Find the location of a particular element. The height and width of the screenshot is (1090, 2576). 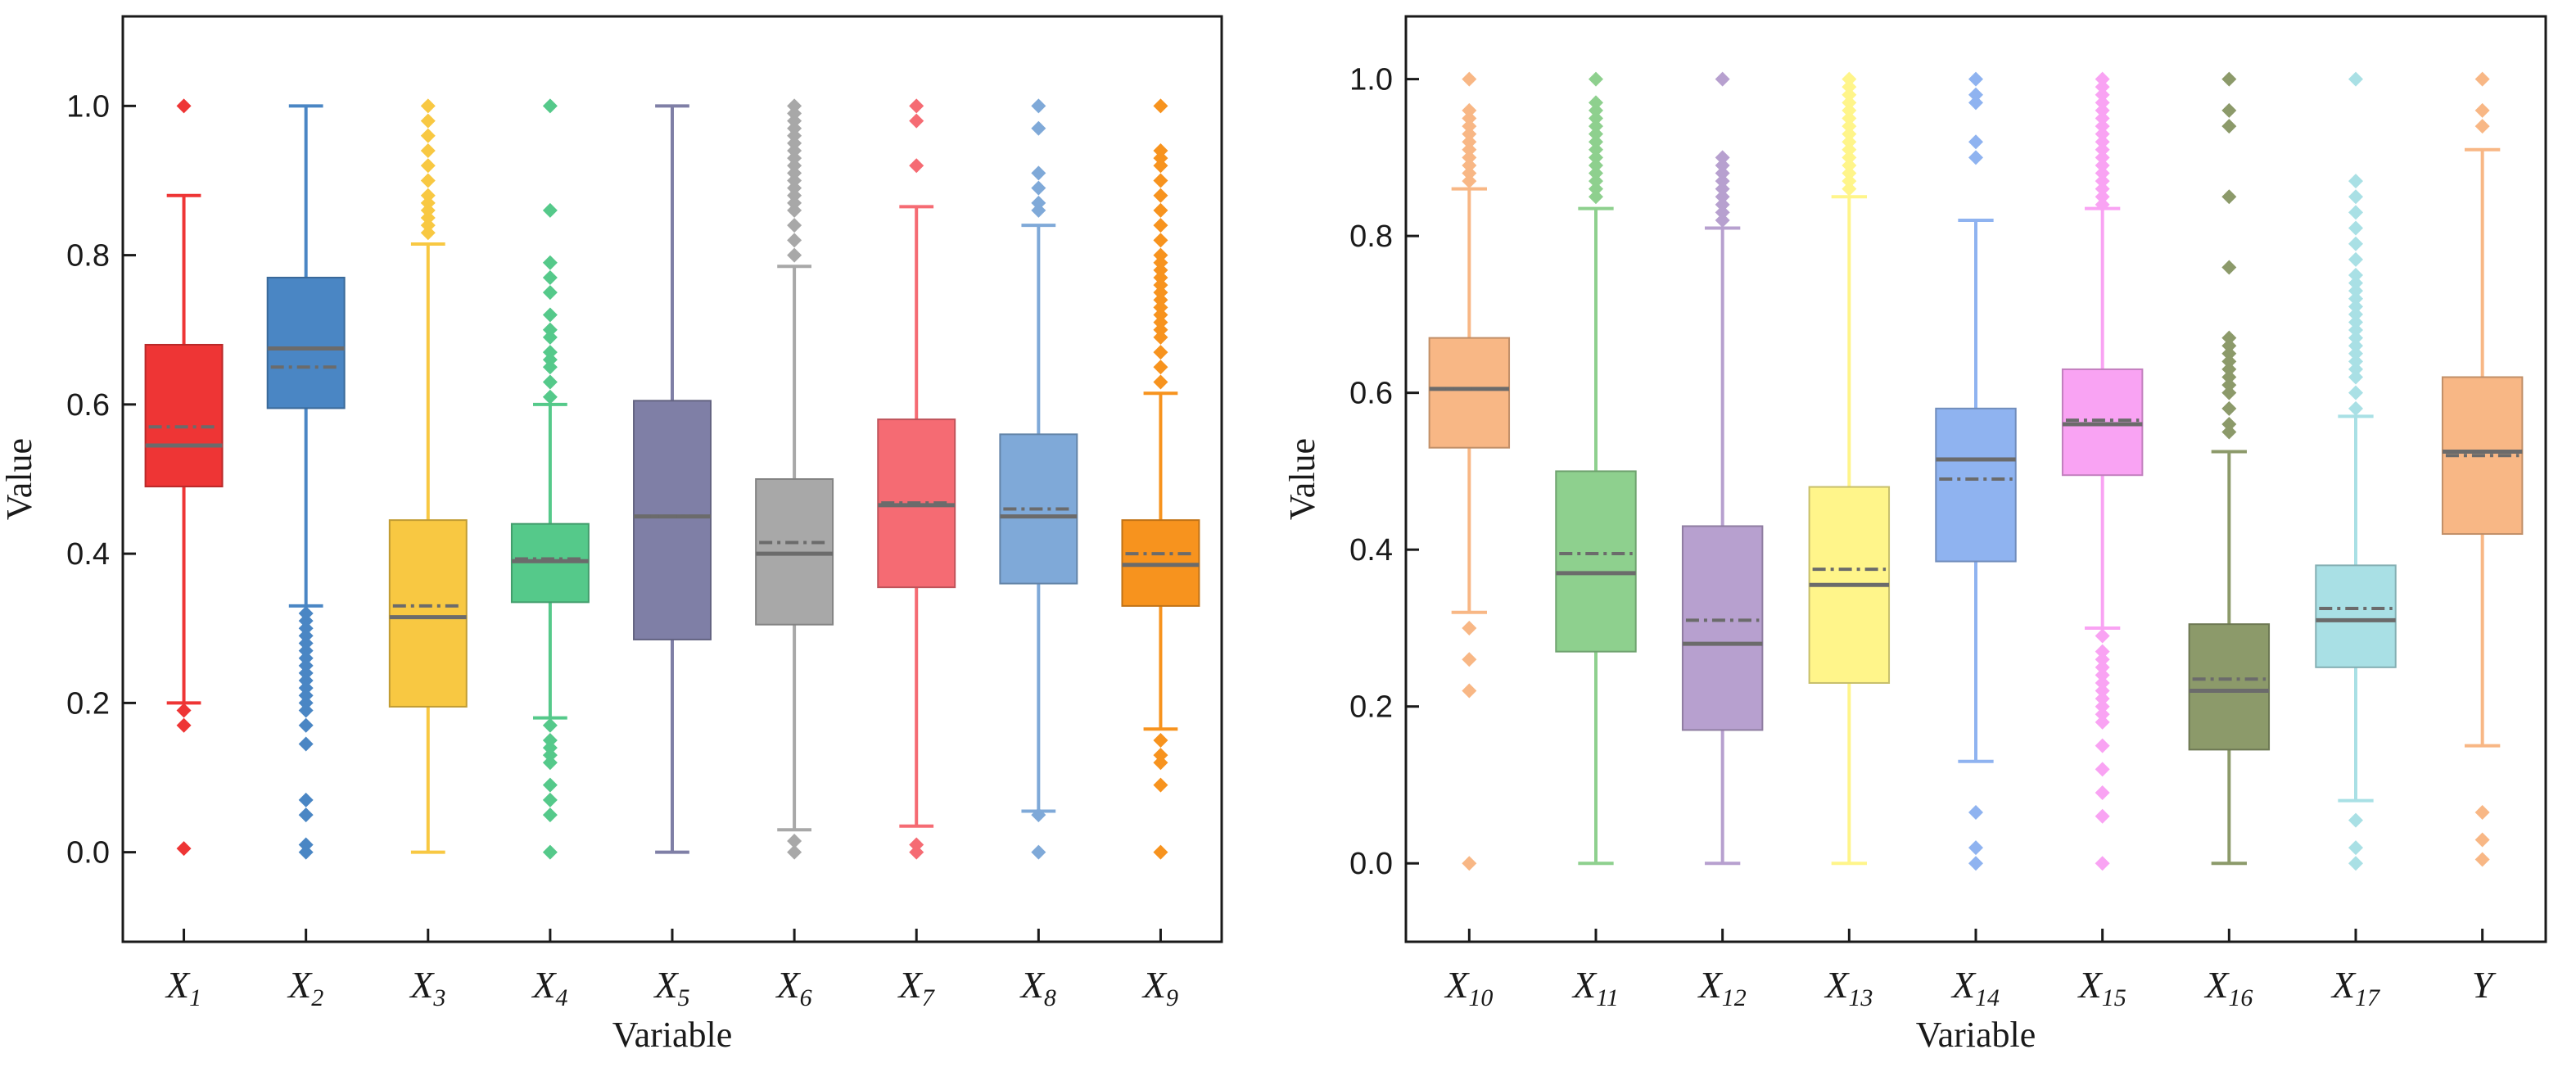

x-tick-label: X8 is located at coordinates (1037, 988).